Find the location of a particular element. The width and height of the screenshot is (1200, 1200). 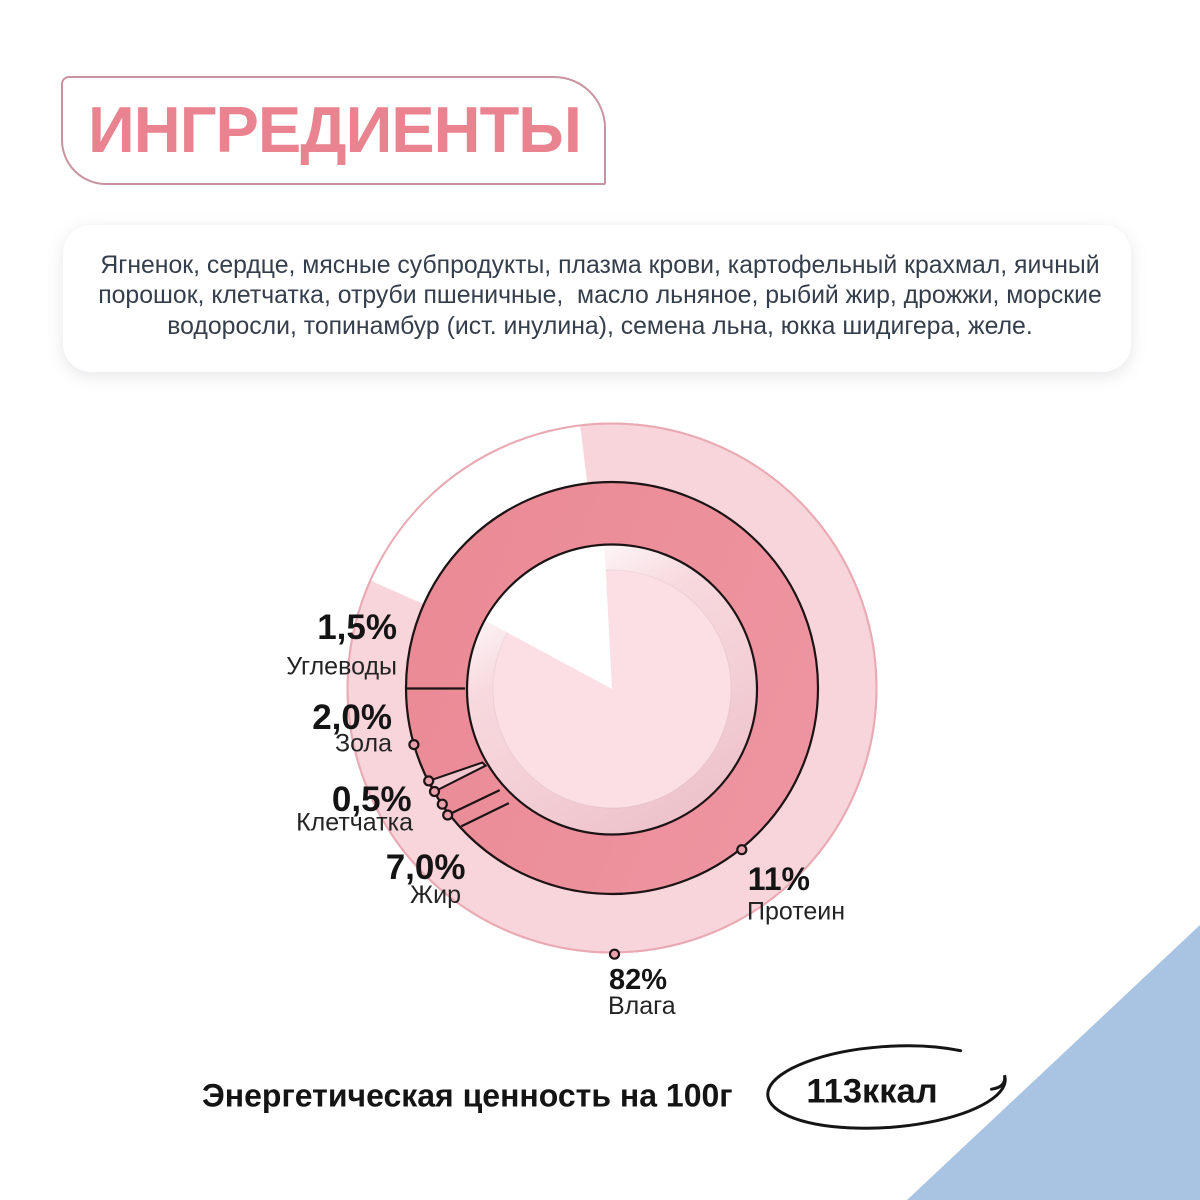

svg-text: 0,5% is located at coordinates (372, 799).